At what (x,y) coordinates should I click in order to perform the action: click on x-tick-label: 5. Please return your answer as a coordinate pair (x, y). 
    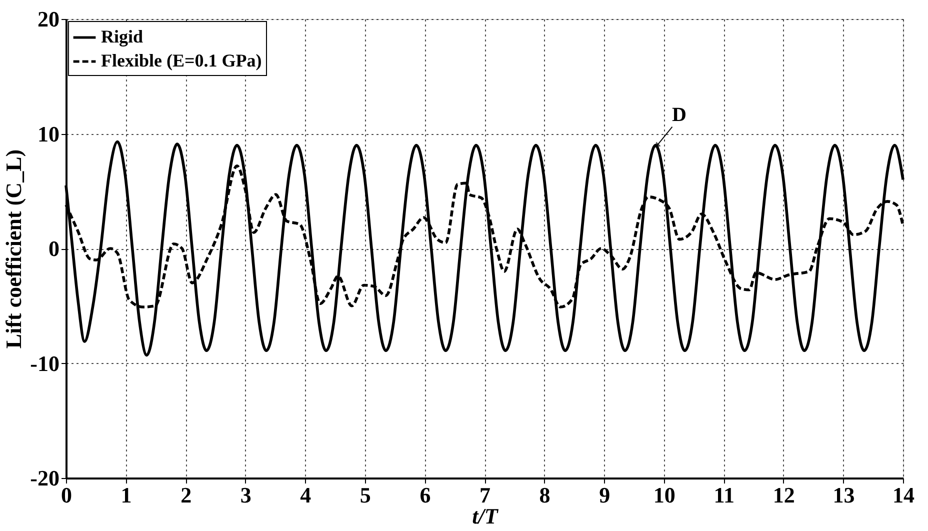
    Looking at the image, I should click on (365, 495).